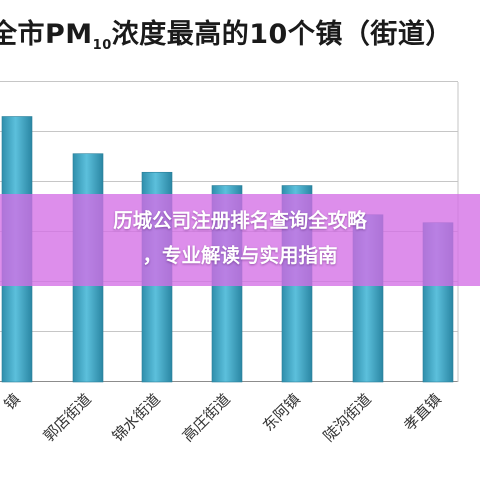  Describe the element at coordinates (240, 417) in the screenshot. I see `category-labels: 镇郭店街道 锦水街道 高庄街道 东阿镇 陡沟街道 孝直镇 颜庄` at that location.